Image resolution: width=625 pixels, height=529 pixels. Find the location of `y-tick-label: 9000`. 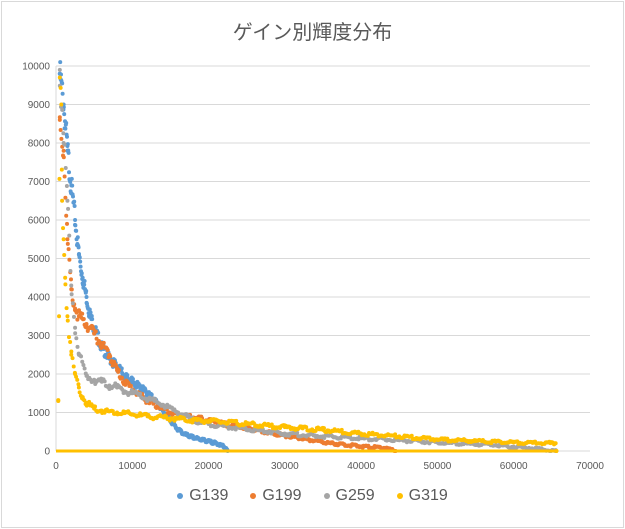

y-tick-label: 9000 is located at coordinates (39, 105).